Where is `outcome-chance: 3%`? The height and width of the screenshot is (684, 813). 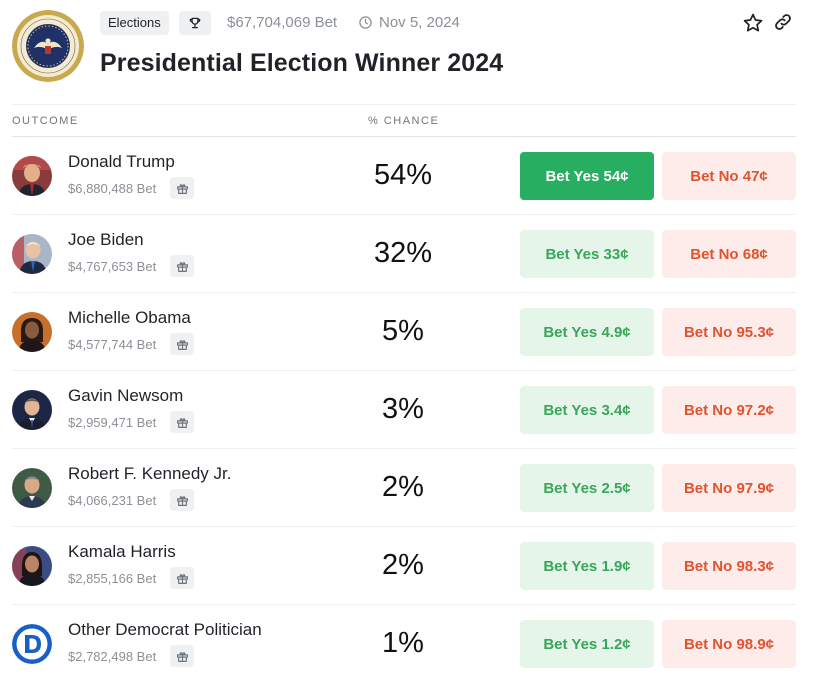 outcome-chance: 3% is located at coordinates (403, 409).